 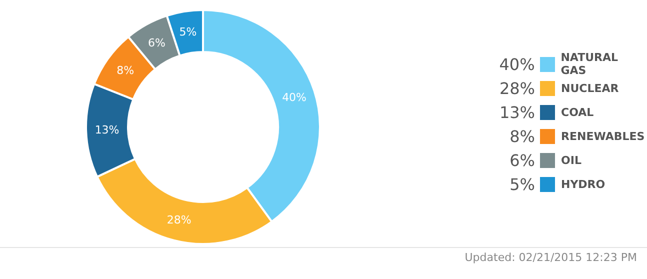 I want to click on text: 40%, so click(x=517, y=64).